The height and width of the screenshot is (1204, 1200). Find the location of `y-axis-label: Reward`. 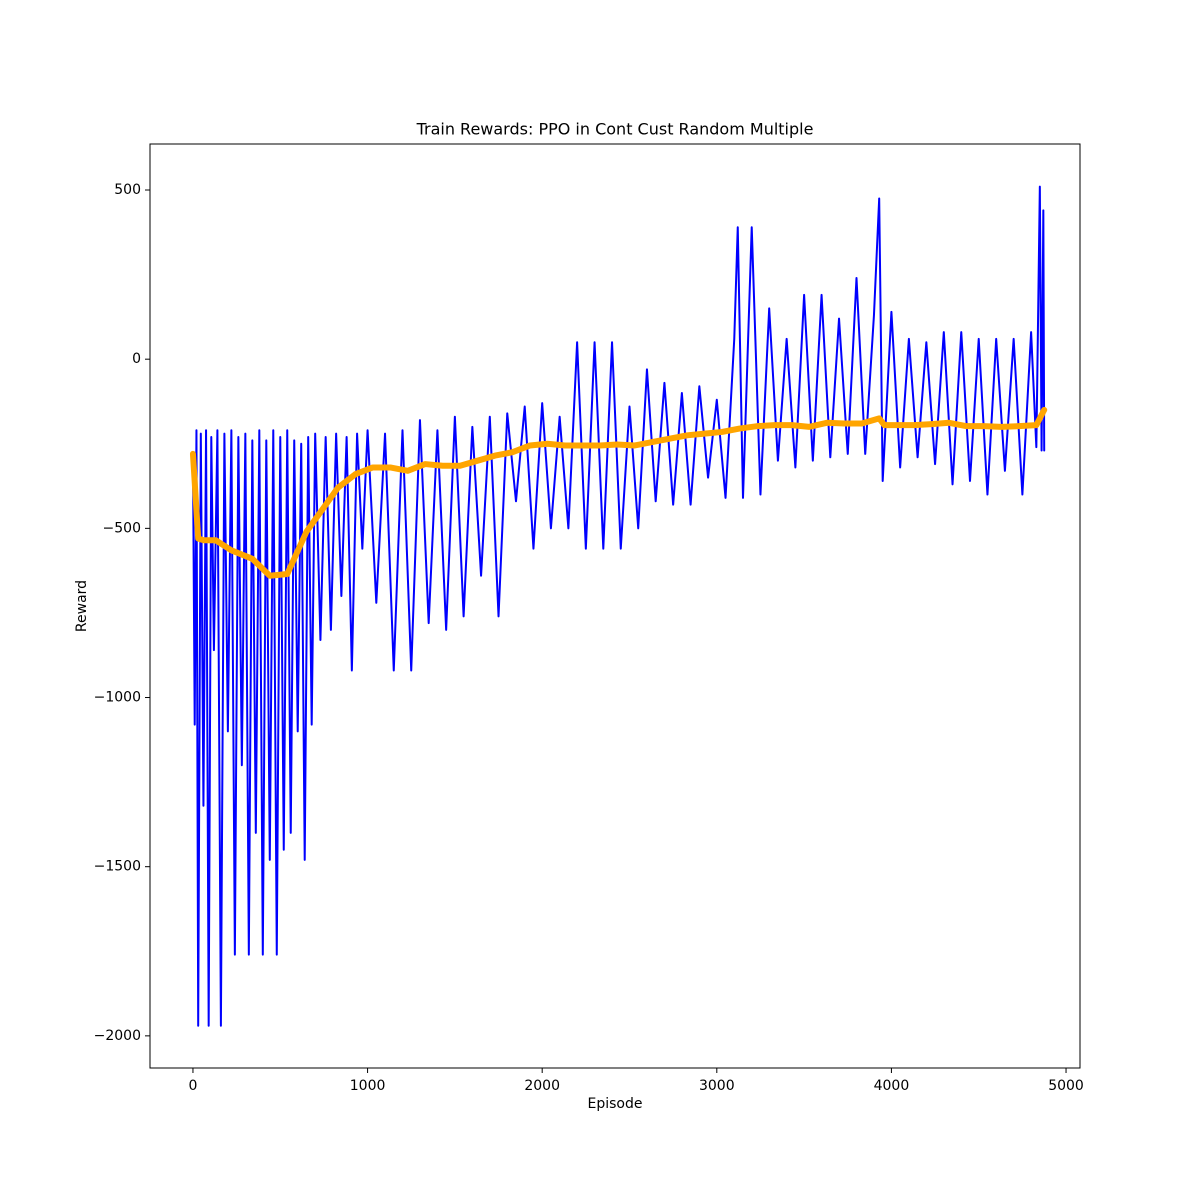

y-axis-label: Reward is located at coordinates (82, 606).